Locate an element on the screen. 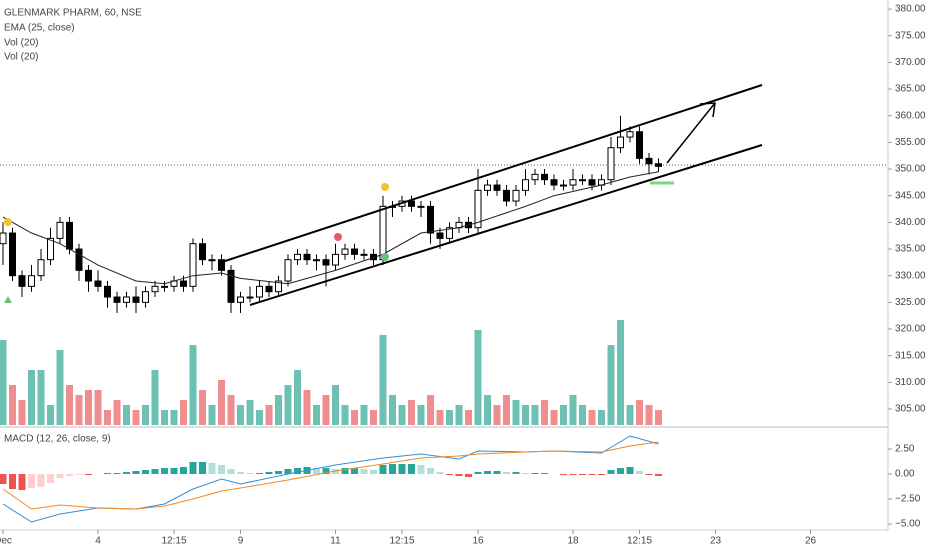 This screenshot has height=550, width=932. legend-title: GLENMARK PHARM, 60, NSE is located at coordinates (73, 13).